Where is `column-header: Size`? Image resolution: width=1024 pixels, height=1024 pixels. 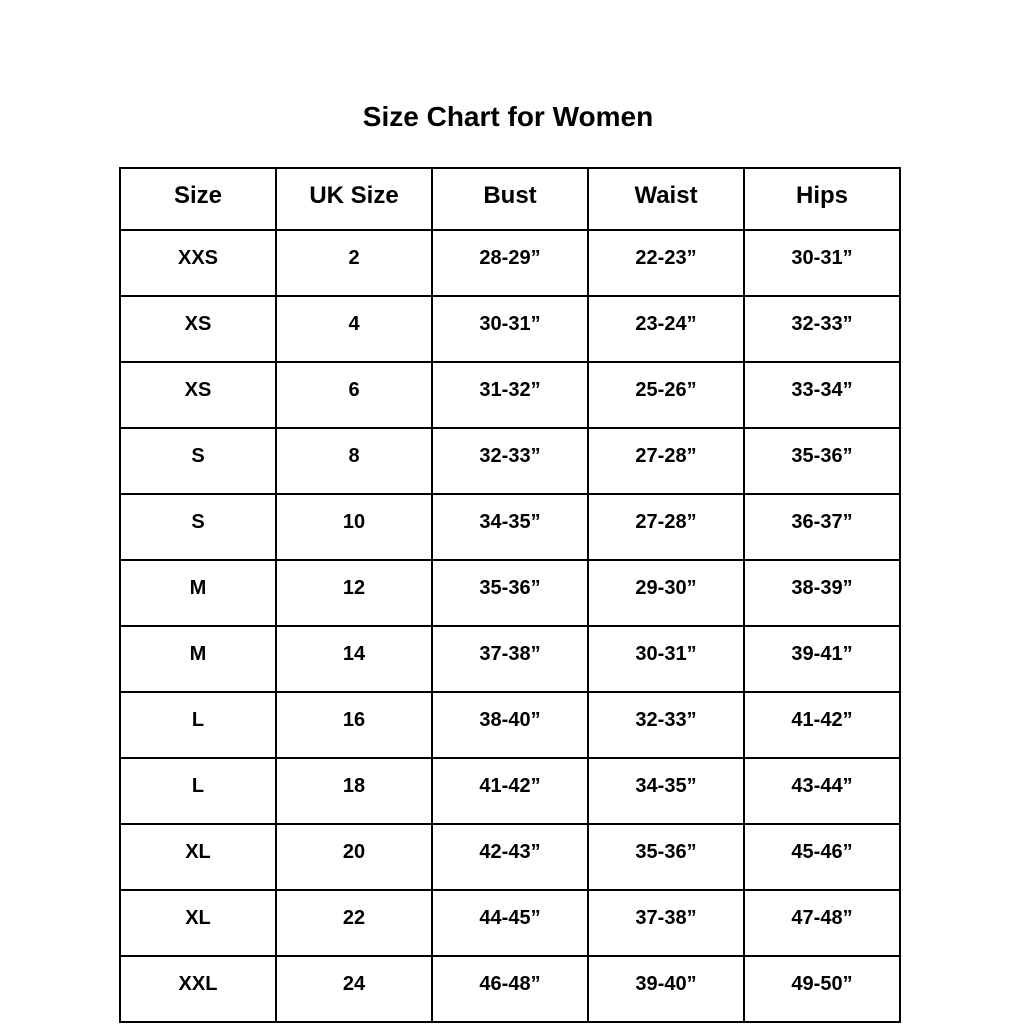 column-header: Size is located at coordinates (198, 199).